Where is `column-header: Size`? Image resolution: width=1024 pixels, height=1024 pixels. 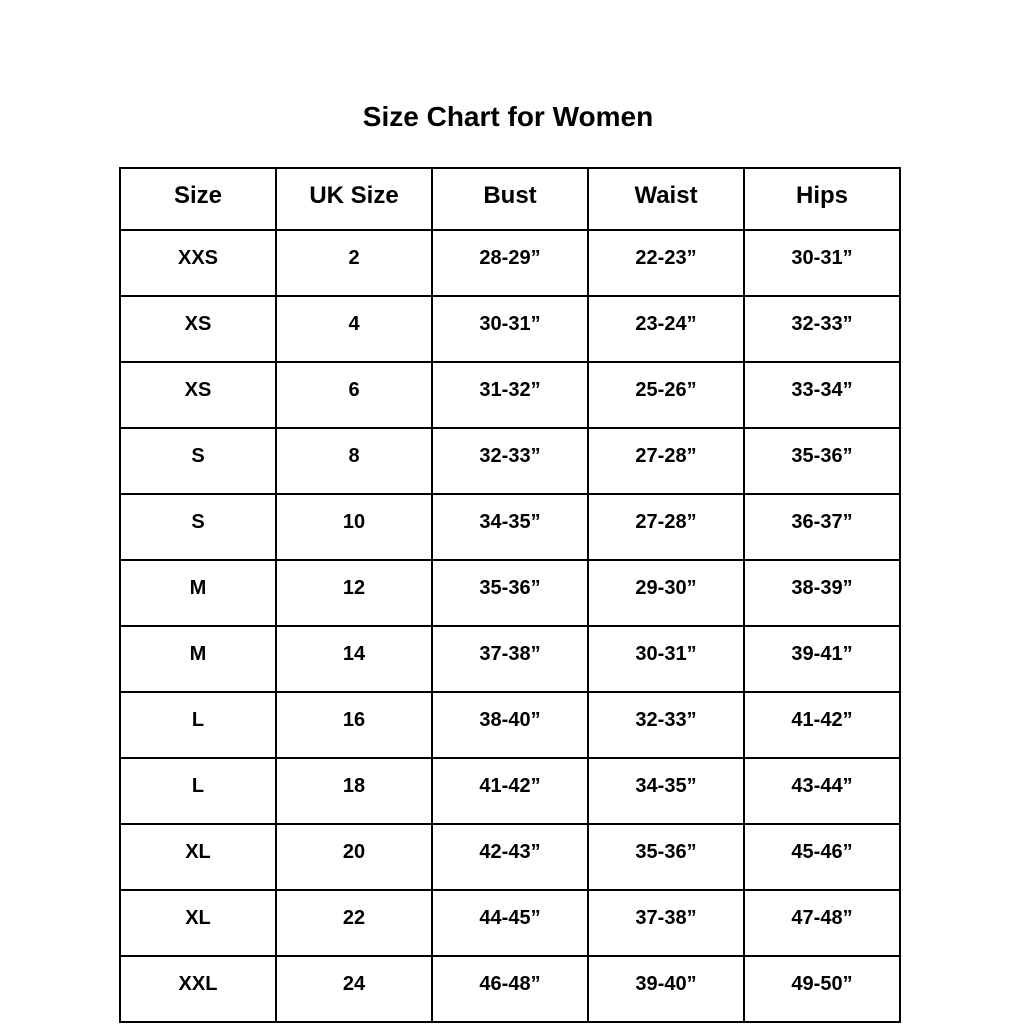 column-header: Size is located at coordinates (198, 199).